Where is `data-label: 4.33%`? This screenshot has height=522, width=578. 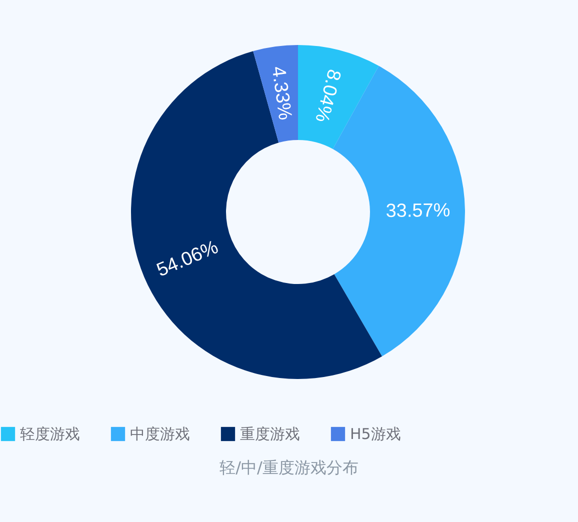 data-label: 4.33% is located at coordinates (281, 93).